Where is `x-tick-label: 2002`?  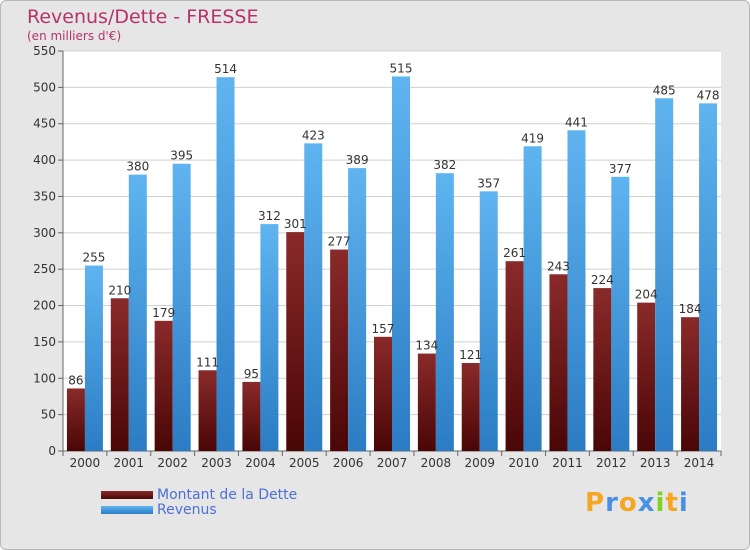 x-tick-label: 2002 is located at coordinates (172, 463).